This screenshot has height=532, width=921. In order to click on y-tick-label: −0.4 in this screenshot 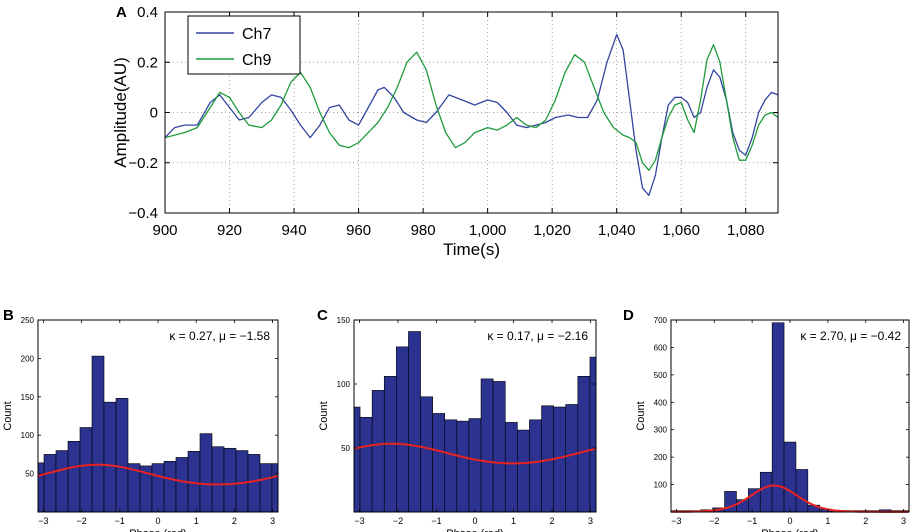, I will do `click(143, 213)`.